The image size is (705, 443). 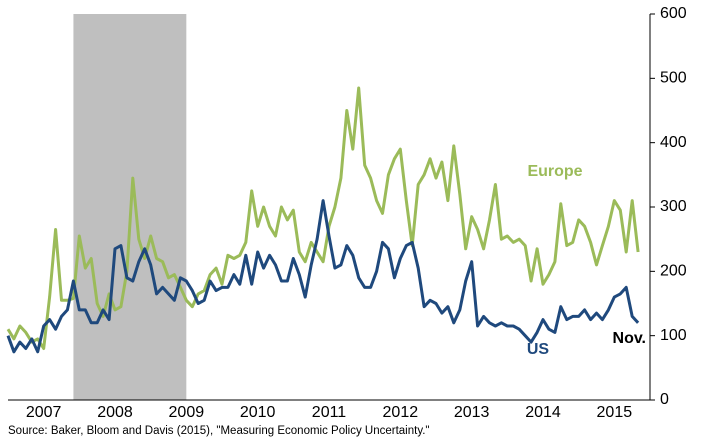 What do you see at coordinates (673, 206) in the screenshot?
I see `y-tick-label: 300` at bounding box center [673, 206].